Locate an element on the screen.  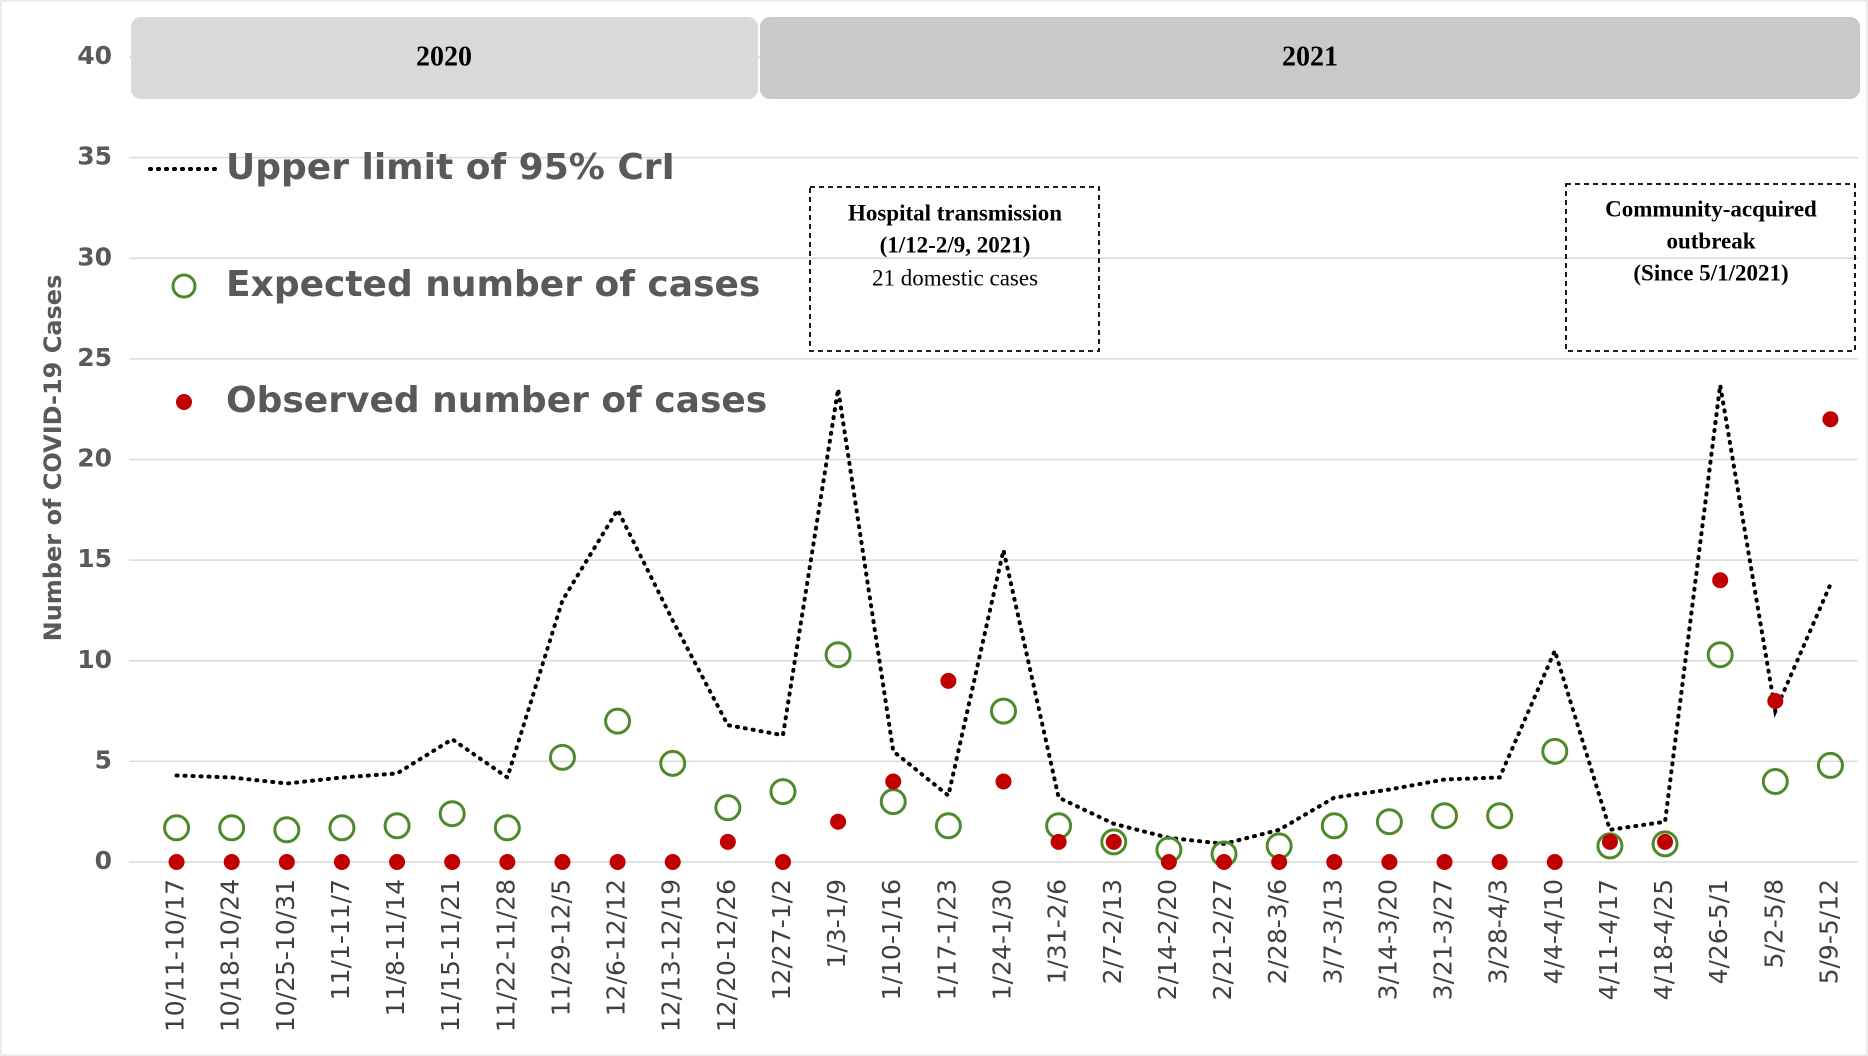
x-tick-label: 12/20-12/26 is located at coordinates (726, 955).